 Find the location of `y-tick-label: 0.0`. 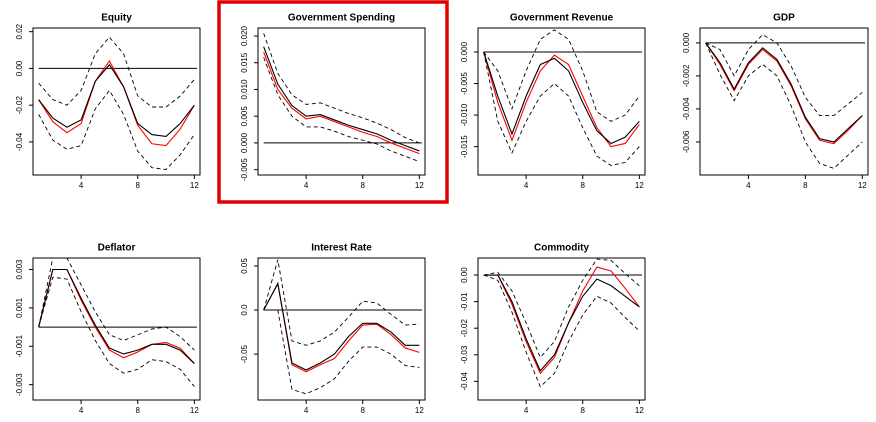

y-tick-label: 0.0 is located at coordinates (244, 310).